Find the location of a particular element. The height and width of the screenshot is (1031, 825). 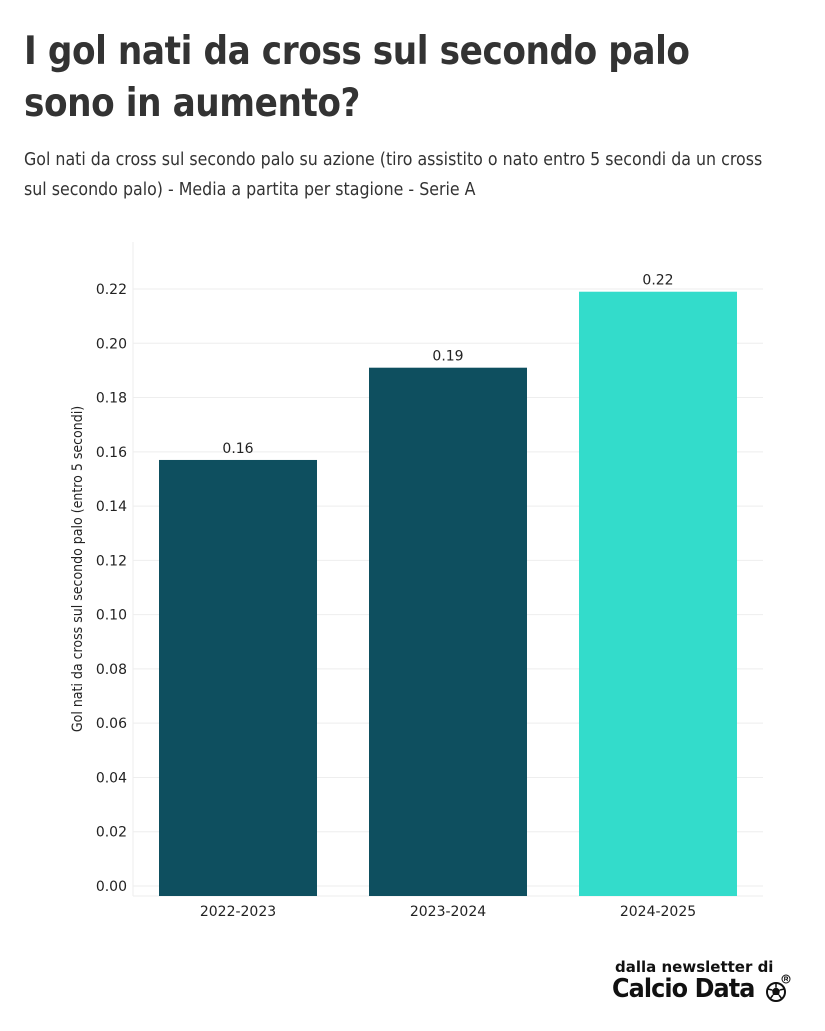

brand-signature: dalla newsletter di Calcio Data is located at coordinates (712, 981).